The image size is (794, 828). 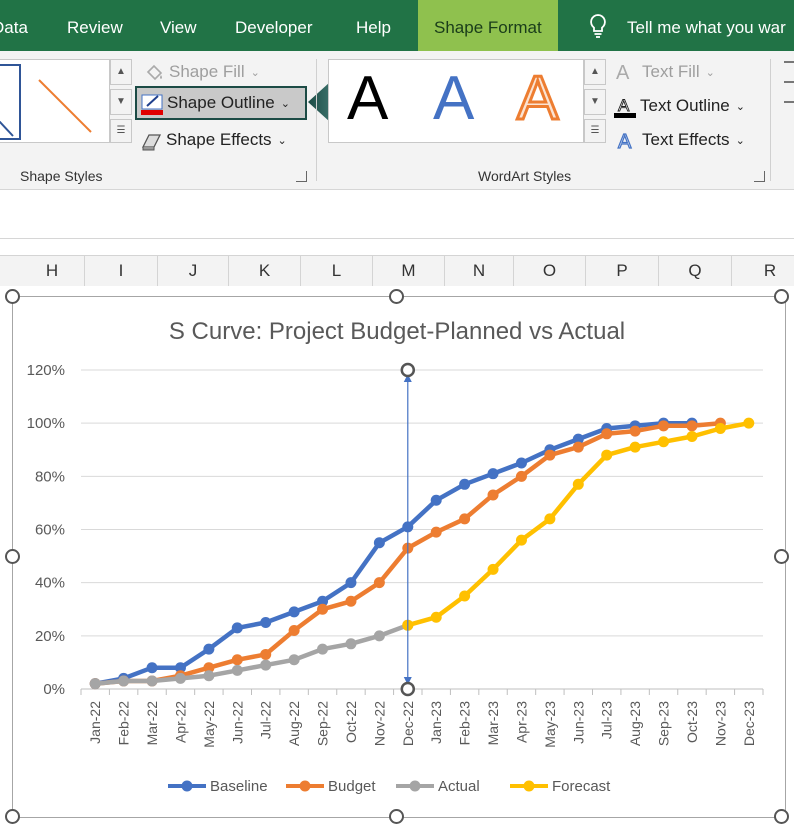 What do you see at coordinates (759, 176) in the screenshot?
I see `wordart-styles-dialog-launcher` at bounding box center [759, 176].